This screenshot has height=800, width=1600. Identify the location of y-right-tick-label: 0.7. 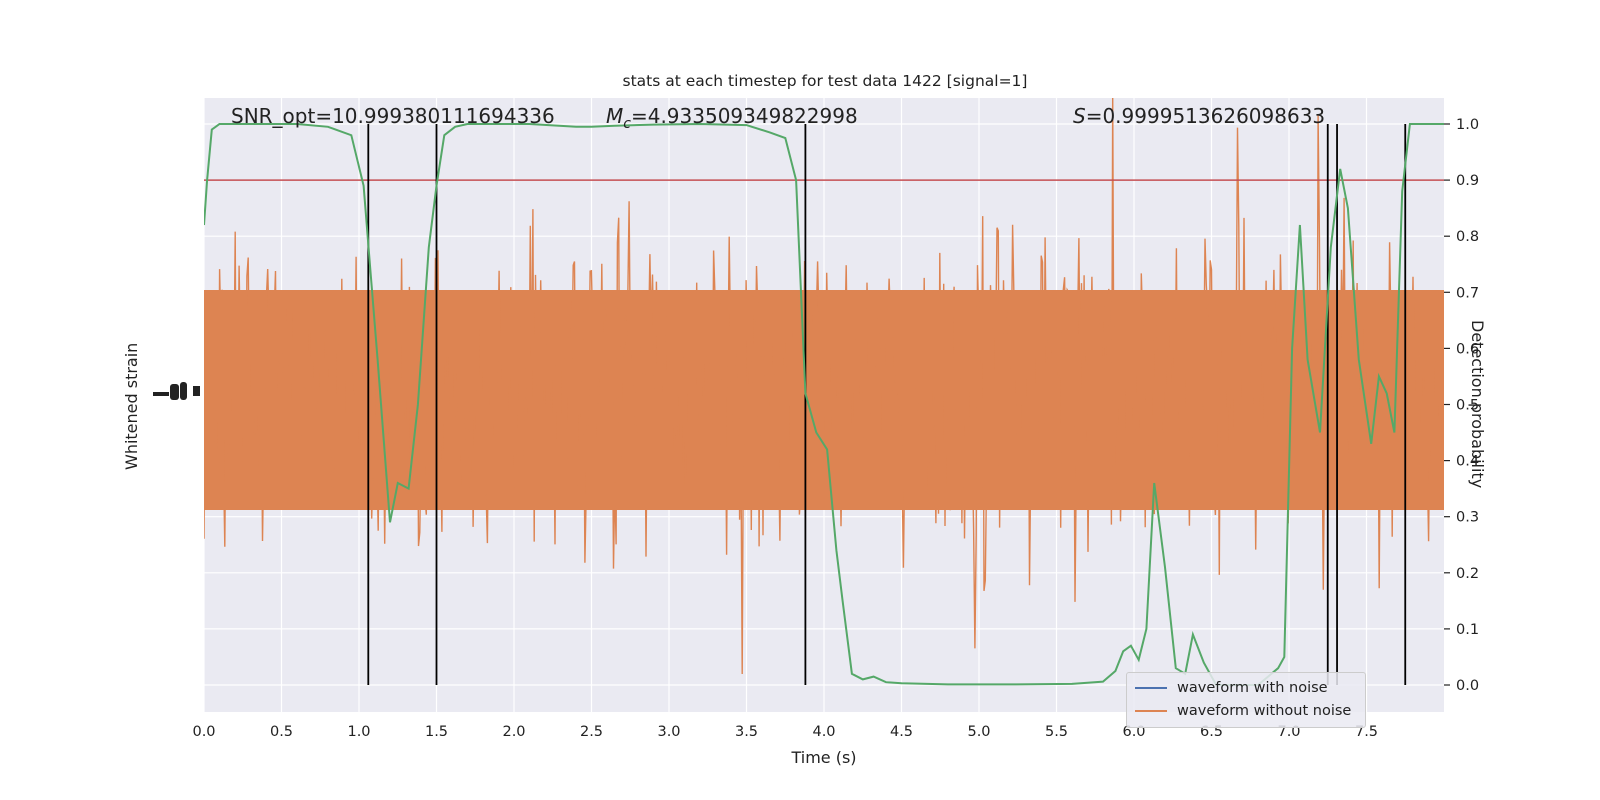
(1467, 293).